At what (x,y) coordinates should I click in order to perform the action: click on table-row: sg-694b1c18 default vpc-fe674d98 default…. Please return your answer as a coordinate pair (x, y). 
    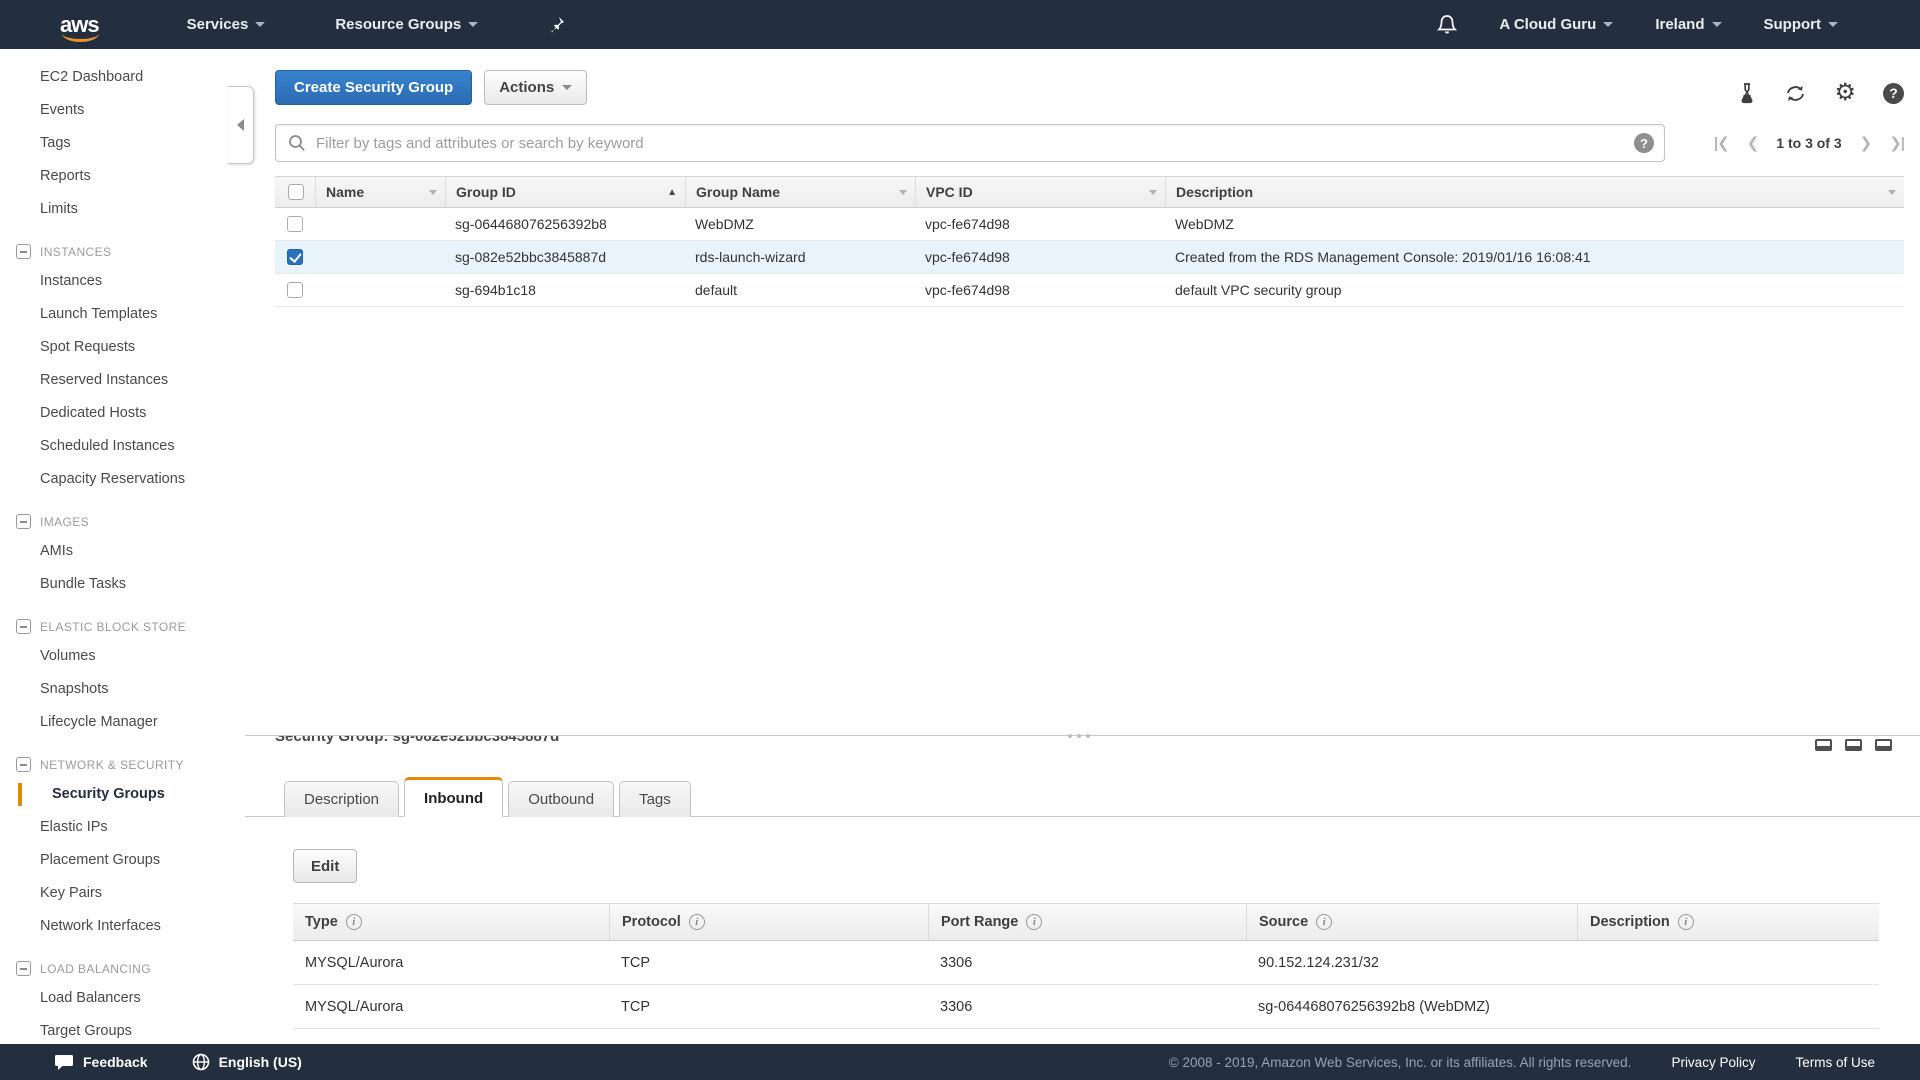
    Looking at the image, I should click on (1089, 290).